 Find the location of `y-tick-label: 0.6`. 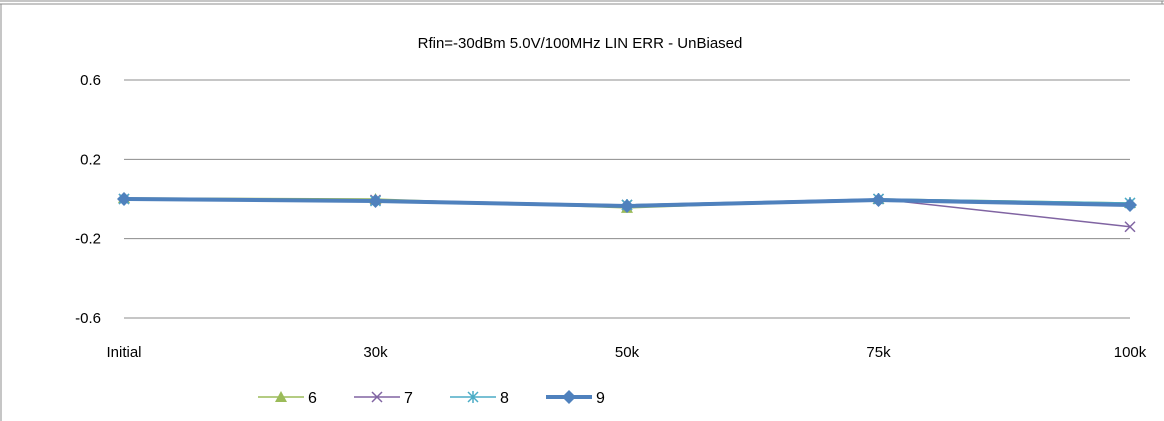

y-tick-label: 0.6 is located at coordinates (90, 80).